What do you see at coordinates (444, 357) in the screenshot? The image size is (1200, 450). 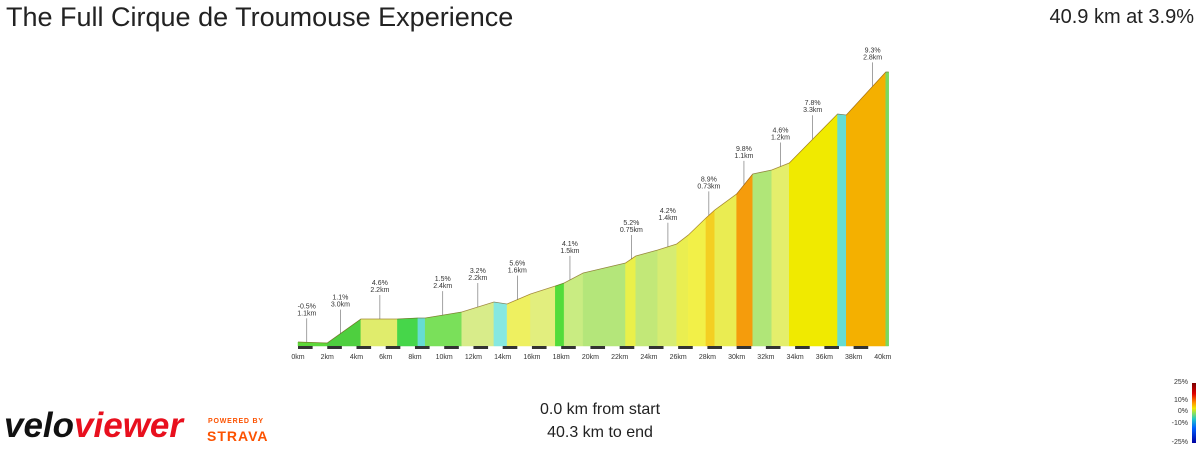 I see `x-tick-label: 10km` at bounding box center [444, 357].